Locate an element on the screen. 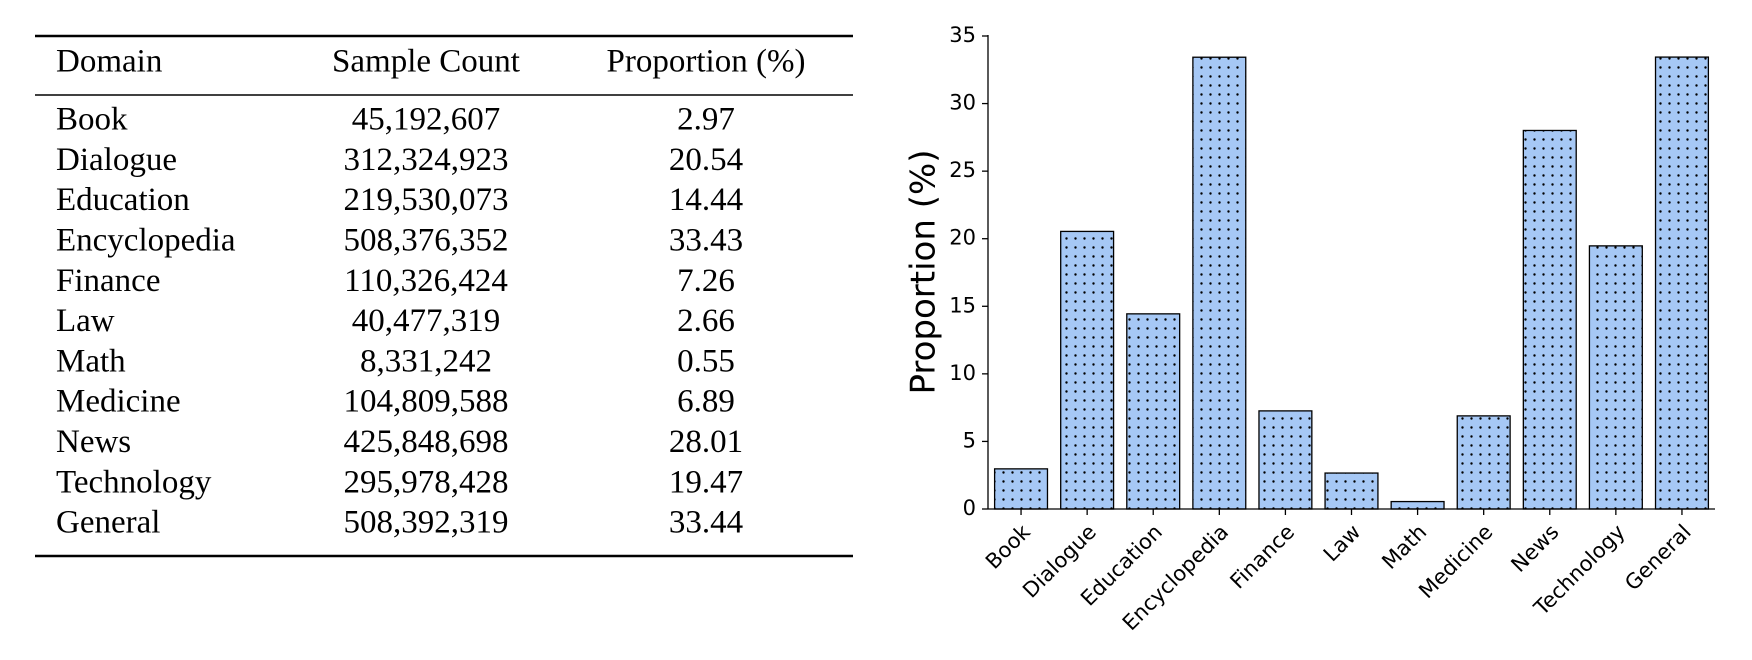 The image size is (1752, 660). x-tick-label: General is located at coordinates (1657, 557).